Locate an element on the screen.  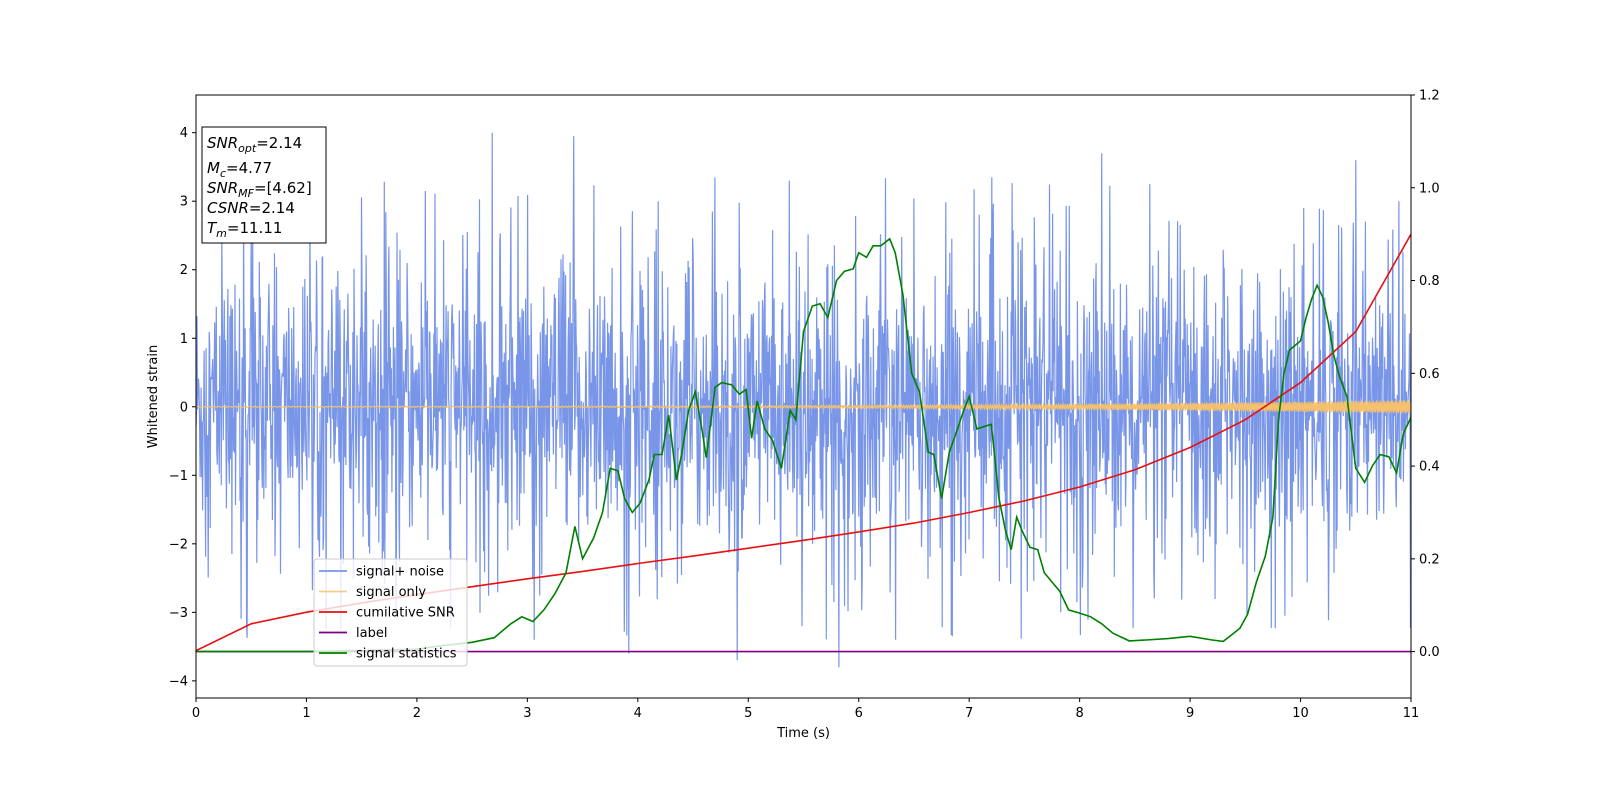
y-axis-right: 0.0 0.2 0.4 0.6 0.8 1.0 1.2 is located at coordinates (1425, 374).